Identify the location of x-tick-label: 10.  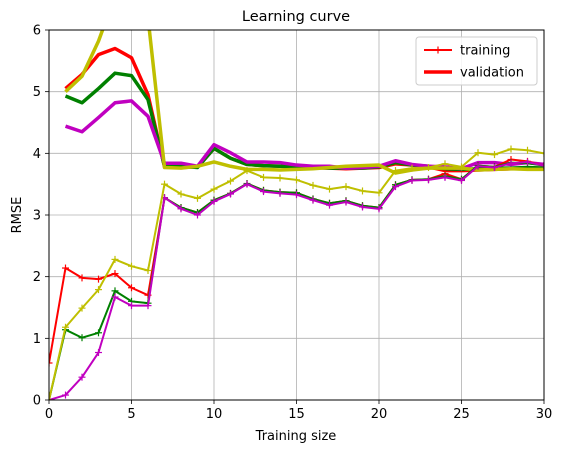
(214, 414).